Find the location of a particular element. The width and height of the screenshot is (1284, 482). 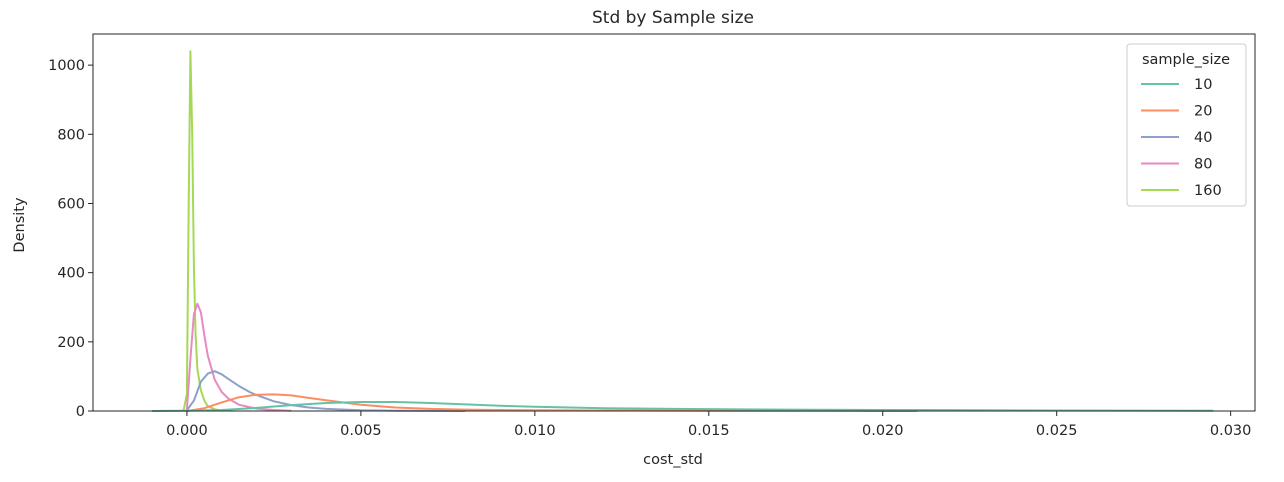

x-tick-label: 0.025 is located at coordinates (1057, 431).